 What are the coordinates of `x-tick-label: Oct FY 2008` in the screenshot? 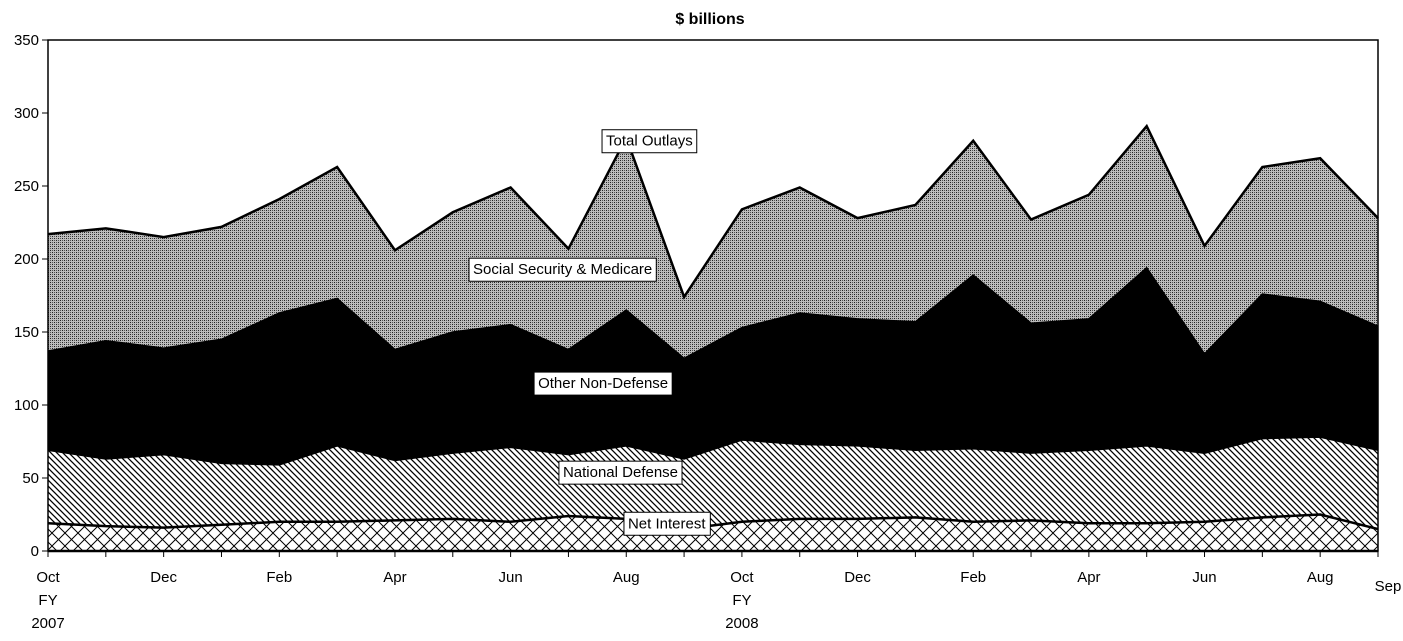 It's located at (741, 600).